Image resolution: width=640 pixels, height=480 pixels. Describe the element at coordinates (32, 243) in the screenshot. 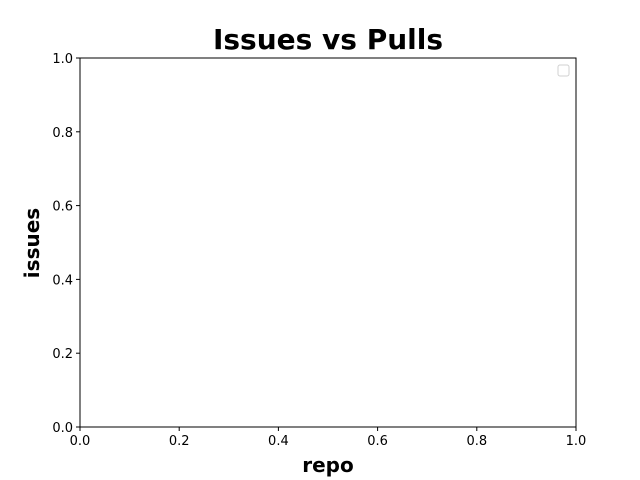

I see `y-axis-label: issues` at that location.